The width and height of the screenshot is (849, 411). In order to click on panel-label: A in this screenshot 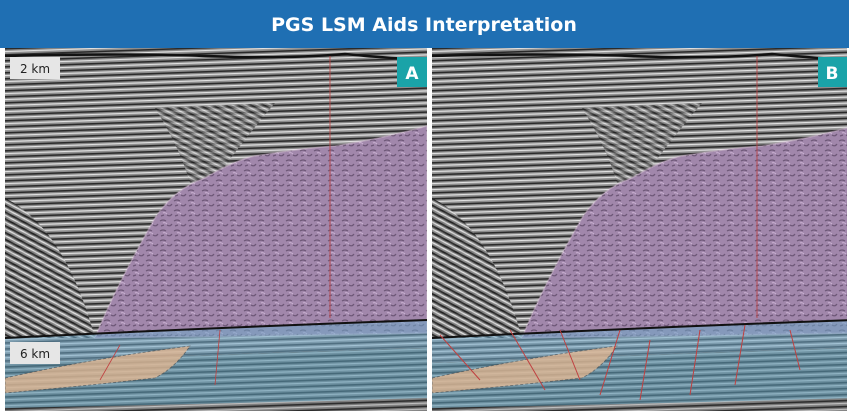, I will do `click(412, 74)`.